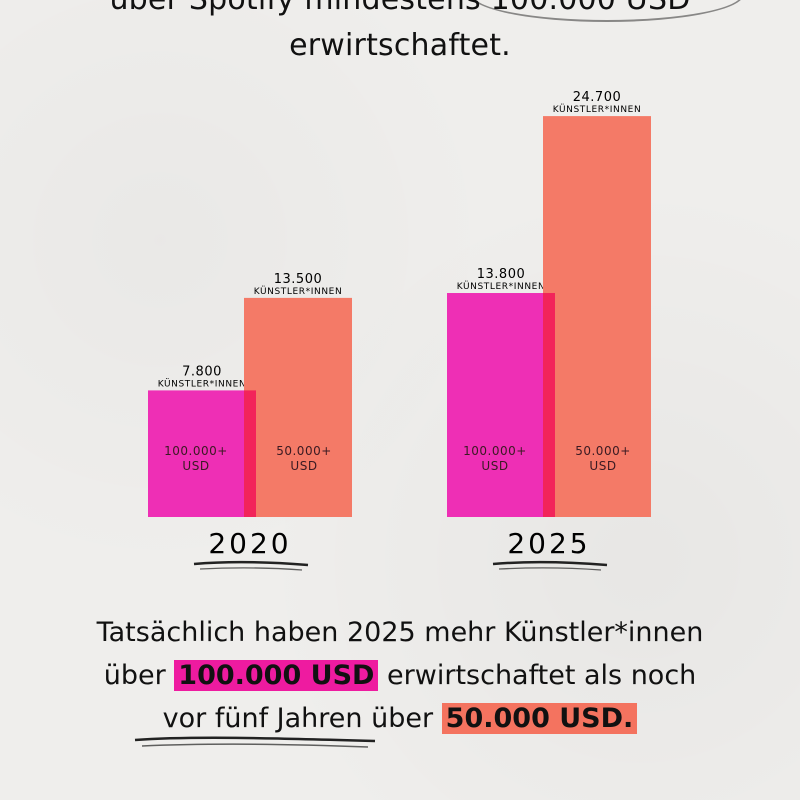 Image resolution: width=800 pixels, height=800 pixels. I want to click on bar-series-label-line2-2025-series-2: USD, so click(602, 466).